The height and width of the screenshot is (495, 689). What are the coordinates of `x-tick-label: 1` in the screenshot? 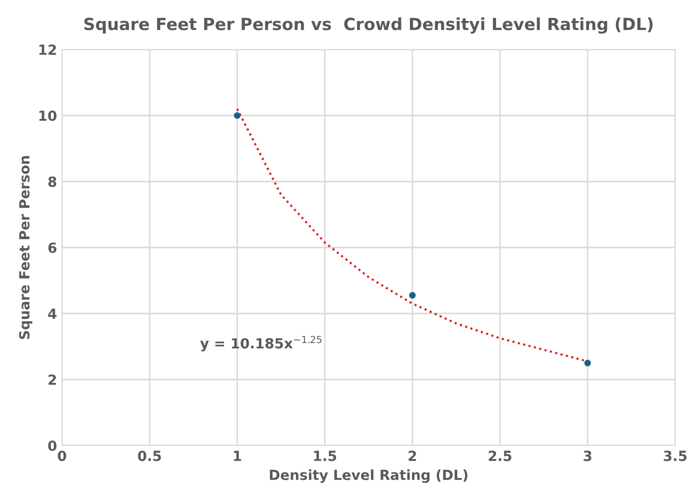 It's located at (238, 455).